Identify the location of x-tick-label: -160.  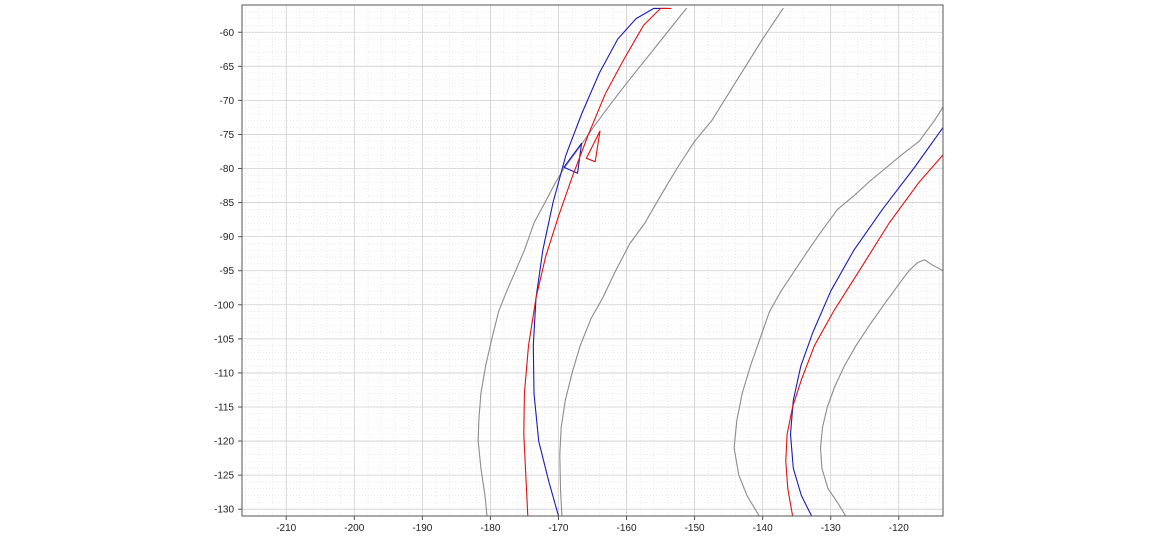
(627, 528).